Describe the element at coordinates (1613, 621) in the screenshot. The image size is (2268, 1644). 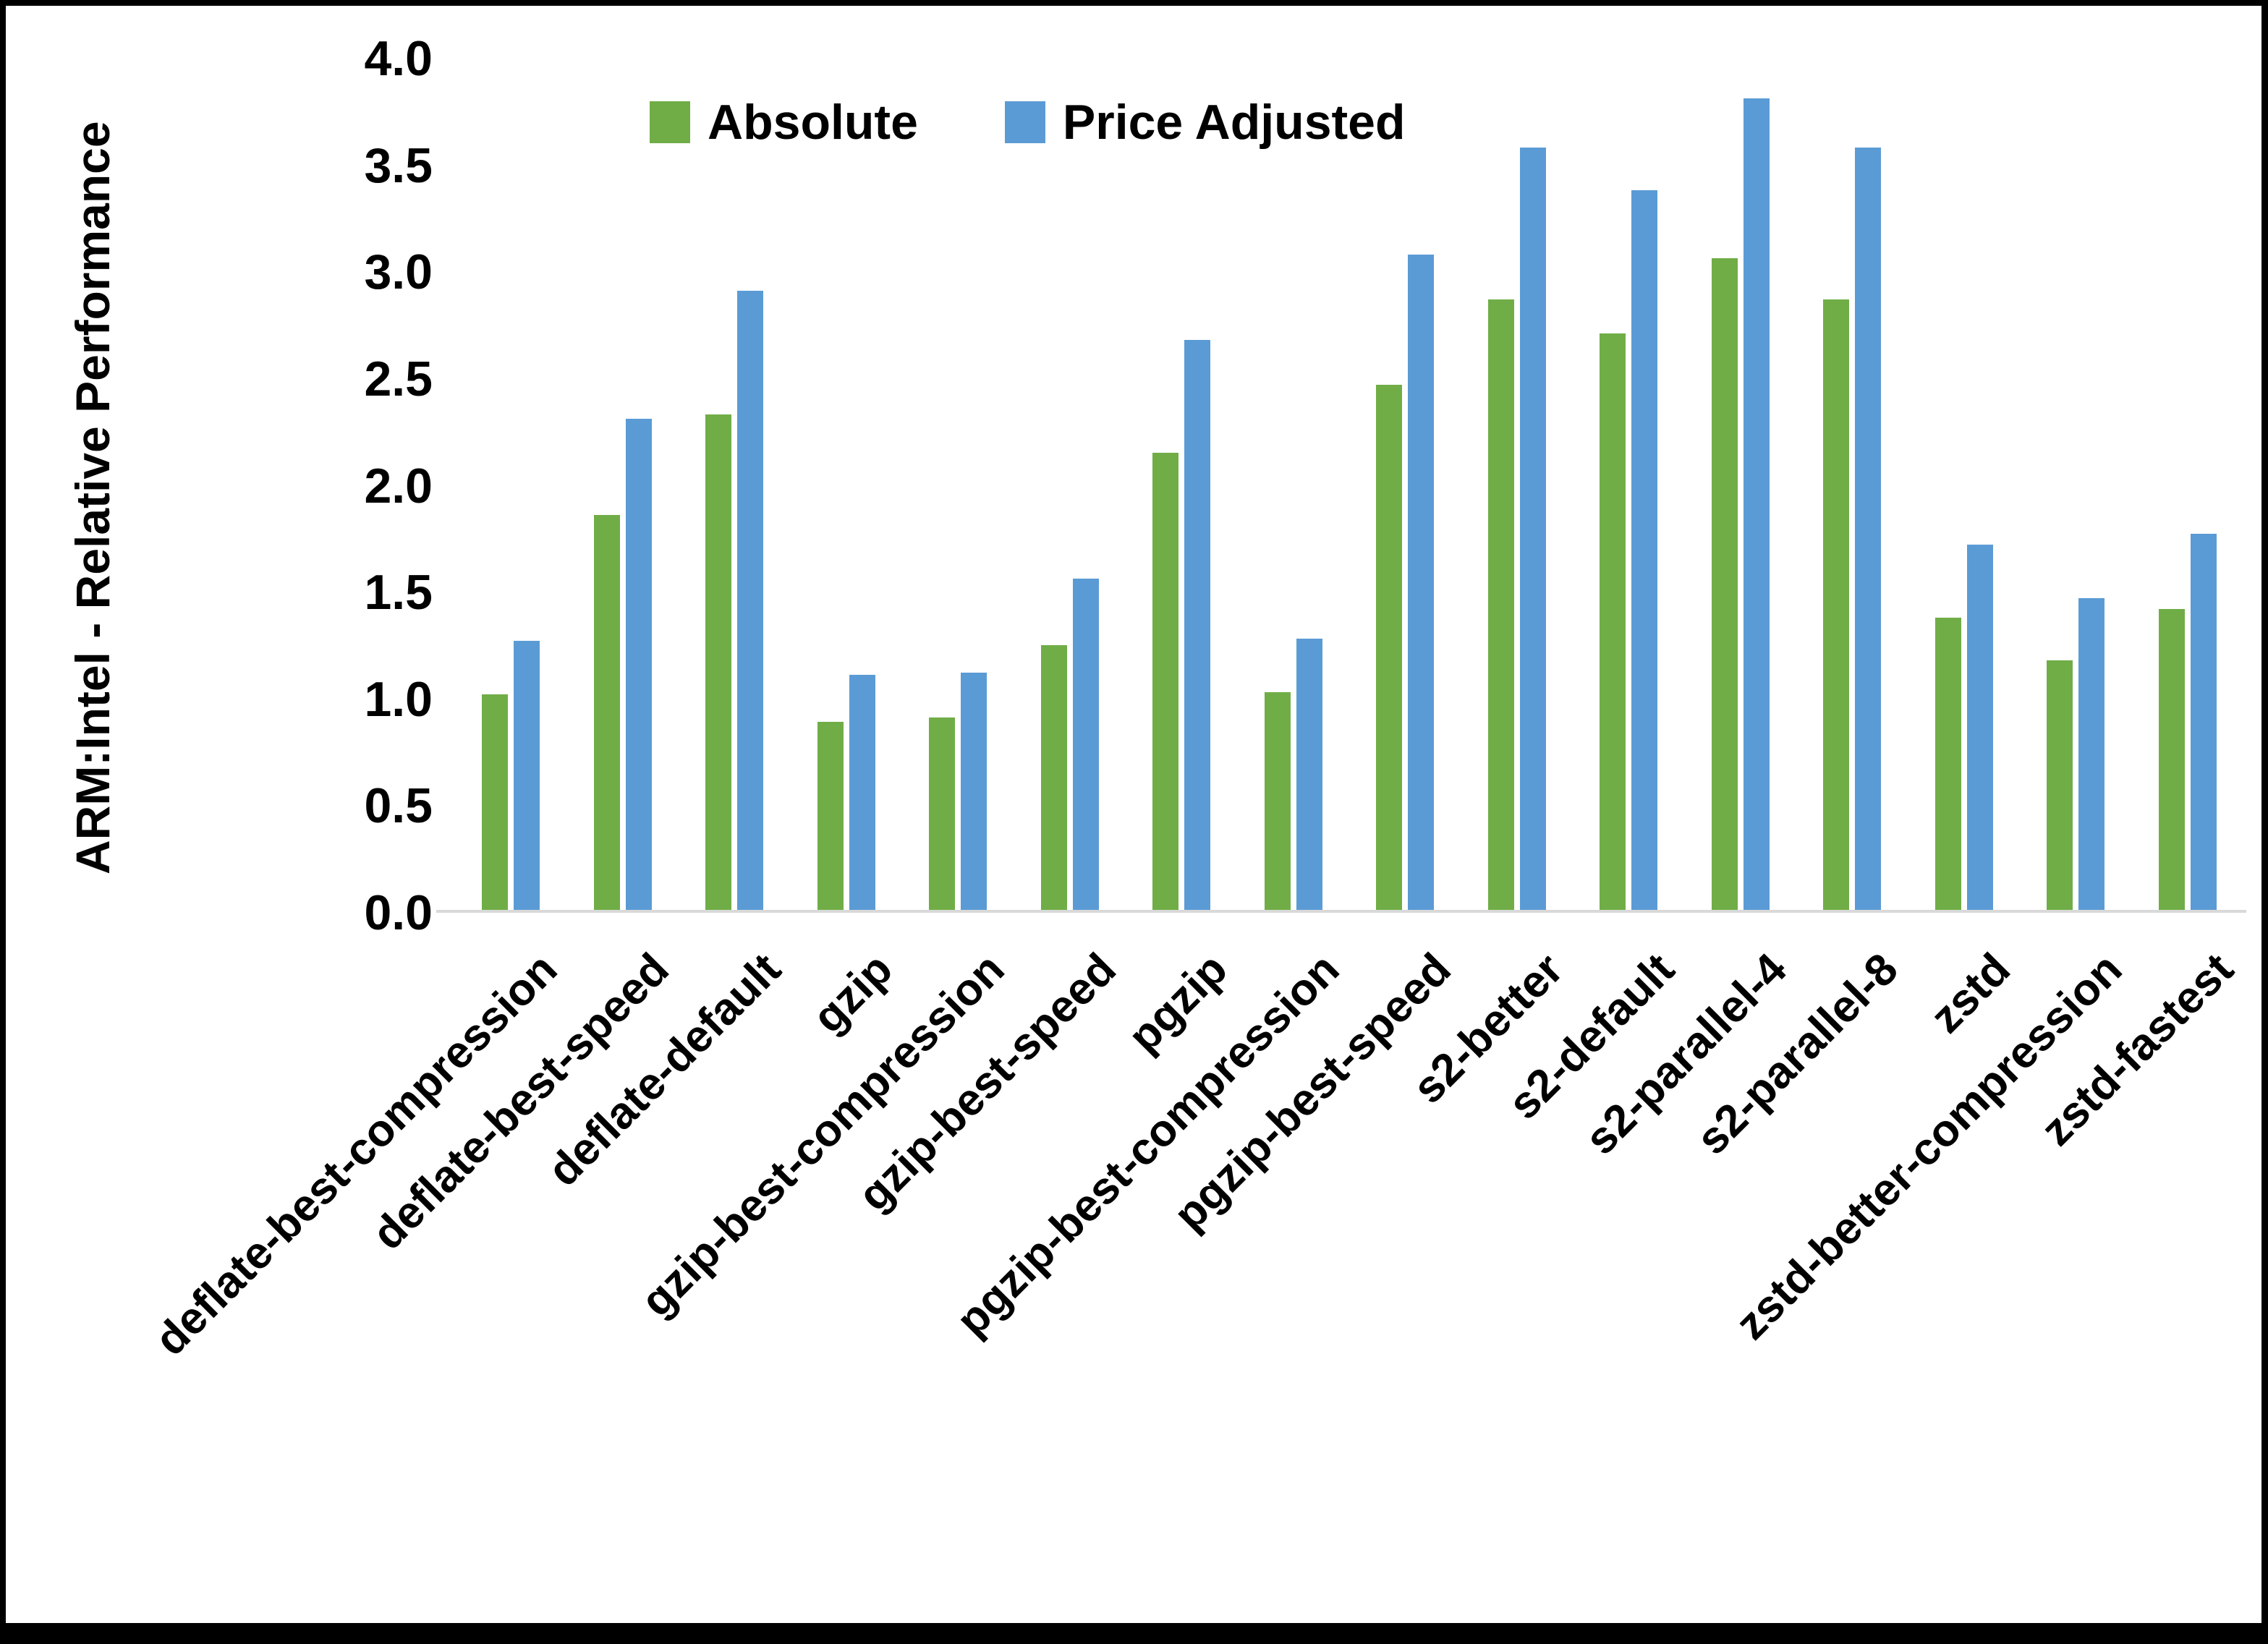
I see `bar-absolute-s2-default` at that location.